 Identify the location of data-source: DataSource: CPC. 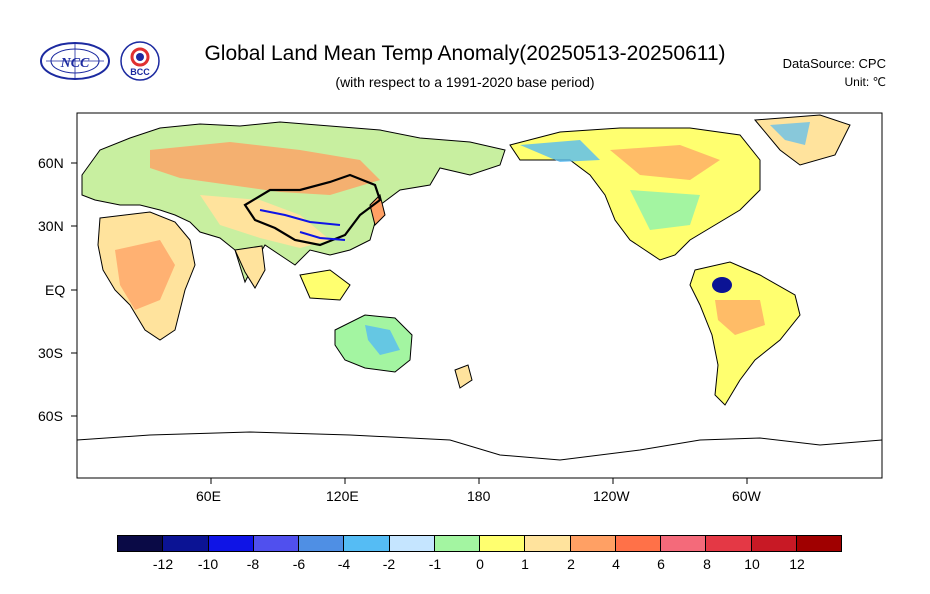
(834, 63).